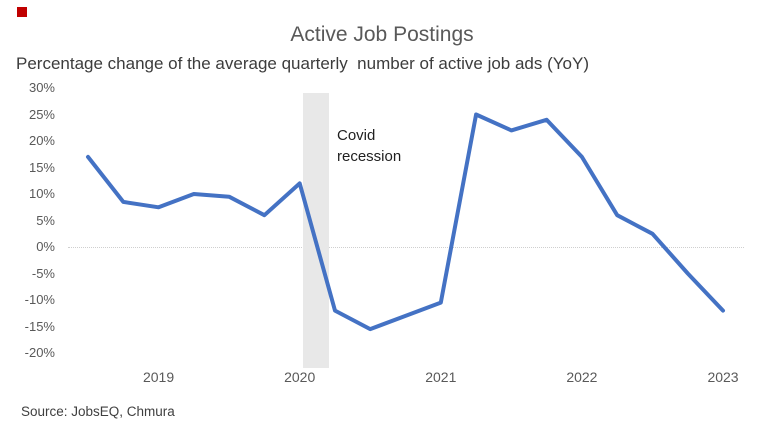  I want to click on chart-title: Active Job Postings, so click(382, 34).